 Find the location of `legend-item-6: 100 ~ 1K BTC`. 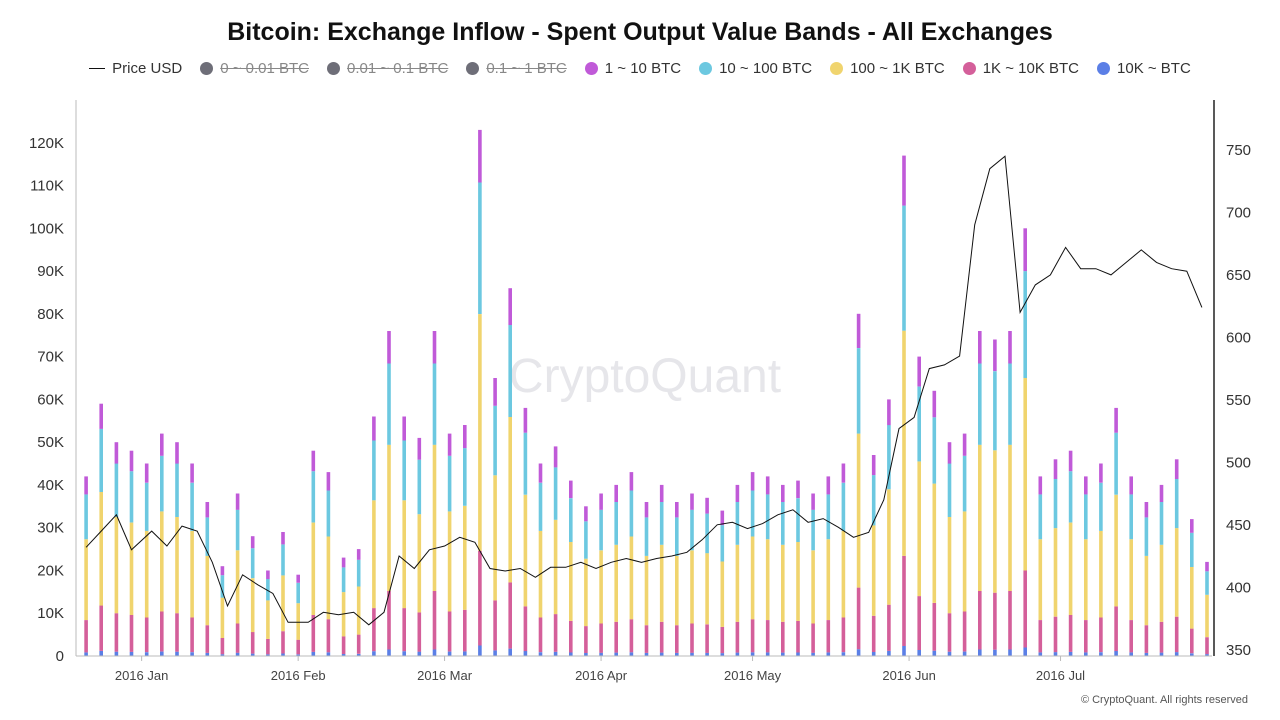

legend-item-6: 100 ~ 1K BTC is located at coordinates (887, 68).